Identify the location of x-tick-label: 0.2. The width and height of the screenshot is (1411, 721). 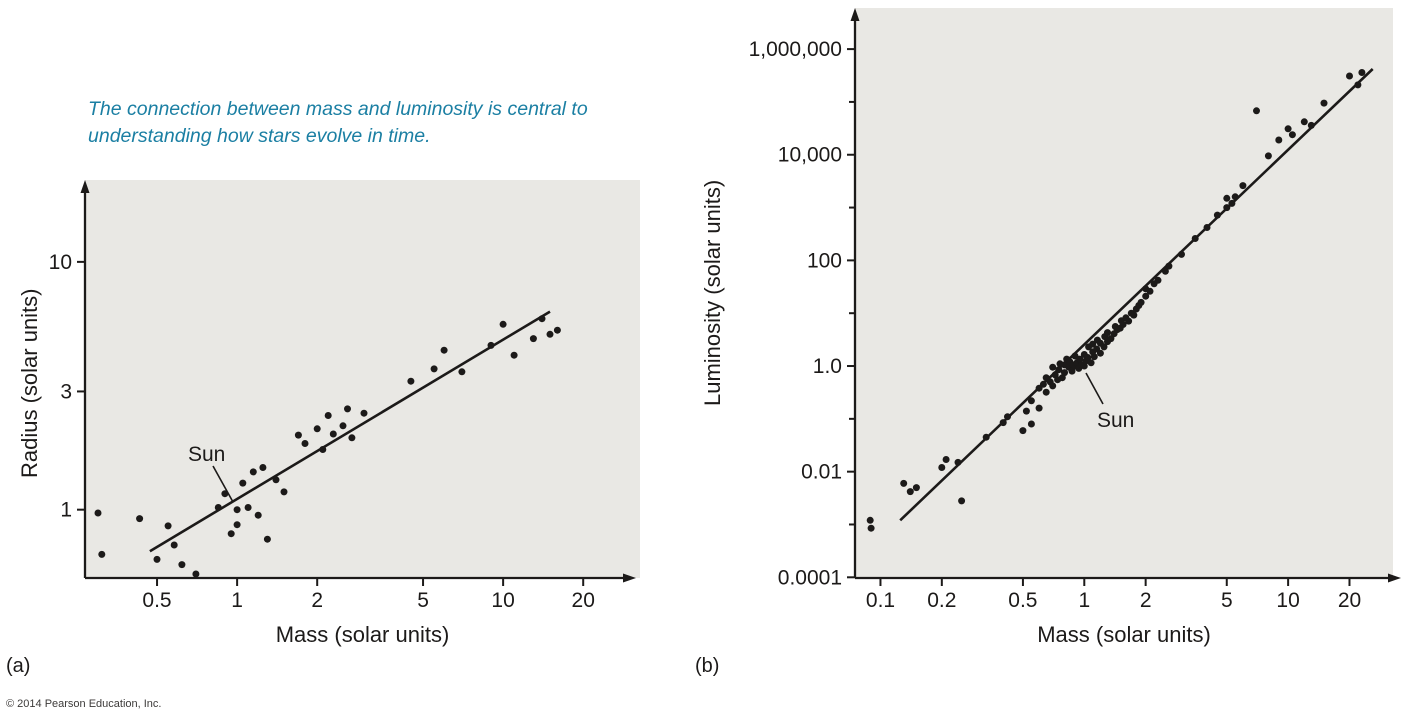
(941, 600).